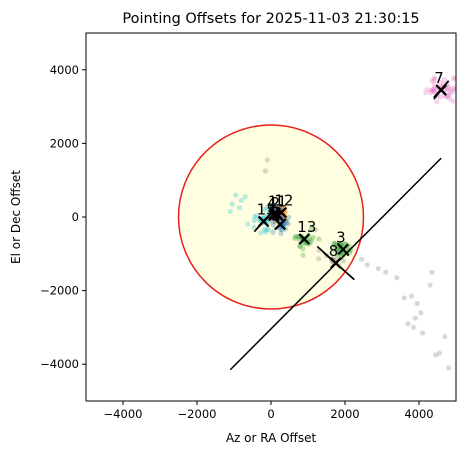 The image size is (469, 455). Describe the element at coordinates (123, 414) in the screenshot. I see `x-tick-label: −4000` at that location.